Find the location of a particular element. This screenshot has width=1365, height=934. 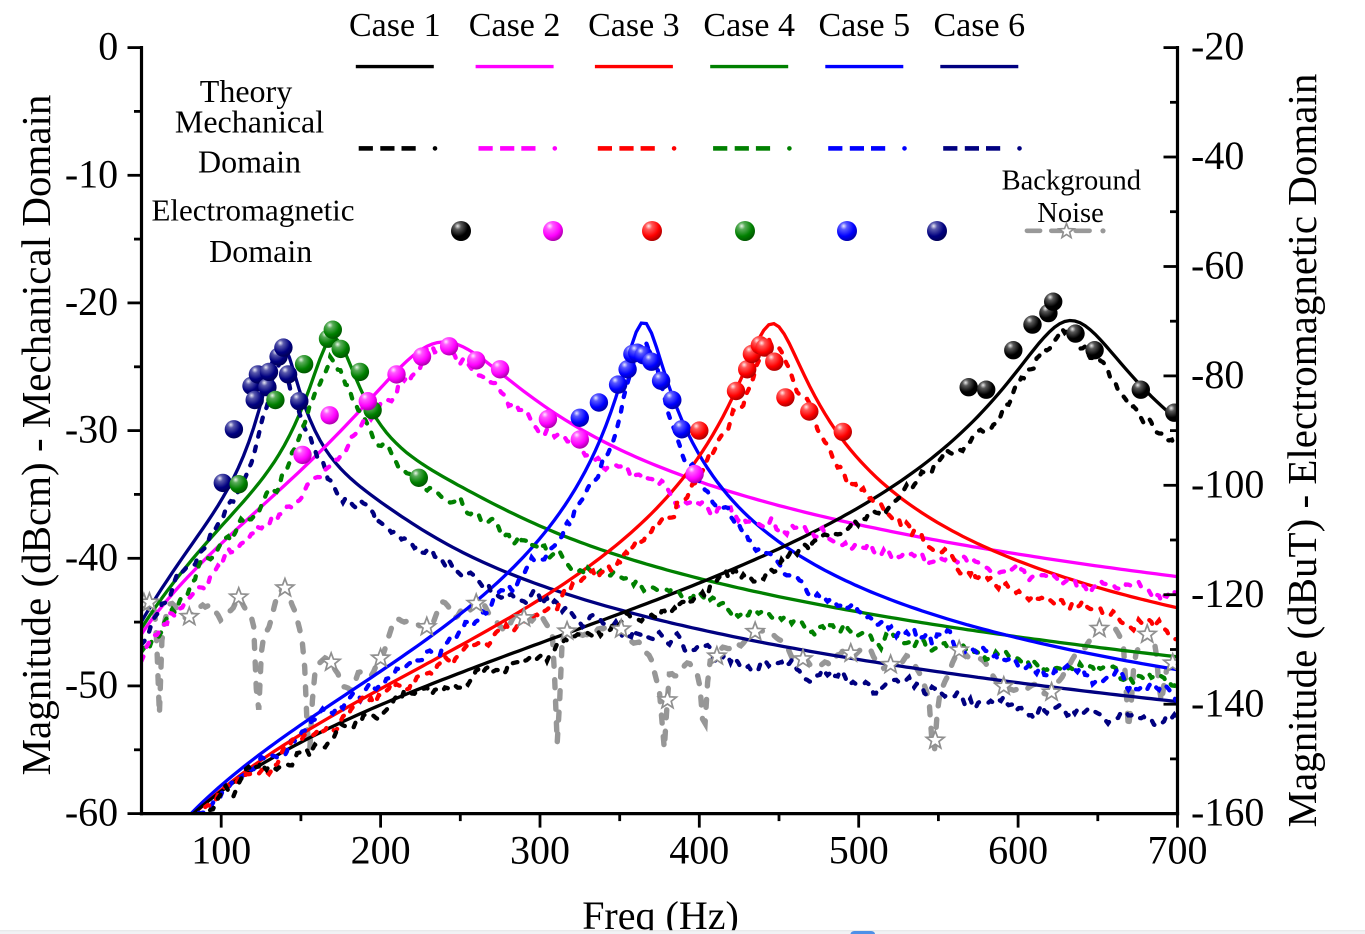

svg-text: 200 is located at coordinates (381, 850).